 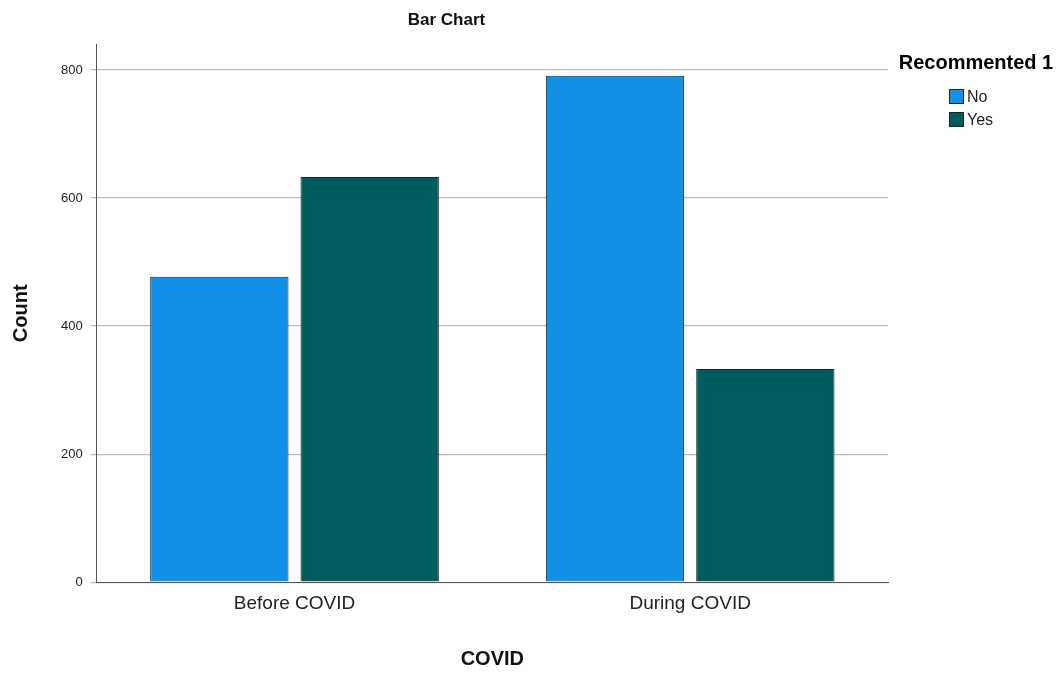 I want to click on y-tick-label: 0, so click(x=79, y=581).